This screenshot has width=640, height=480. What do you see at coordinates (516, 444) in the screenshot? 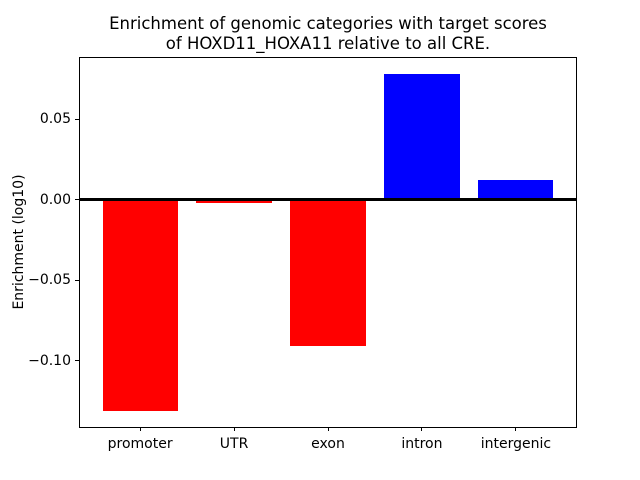
I see `x-tick-label-intergenic: intergenic` at bounding box center [516, 444].